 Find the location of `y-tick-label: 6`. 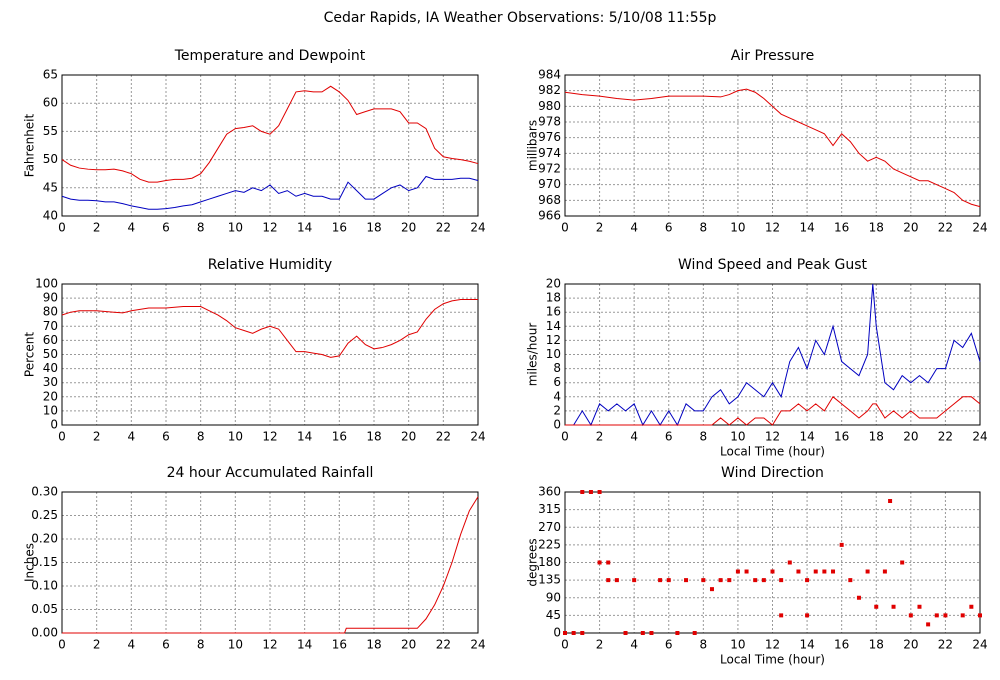

y-tick-label: 6 is located at coordinates (557, 382).